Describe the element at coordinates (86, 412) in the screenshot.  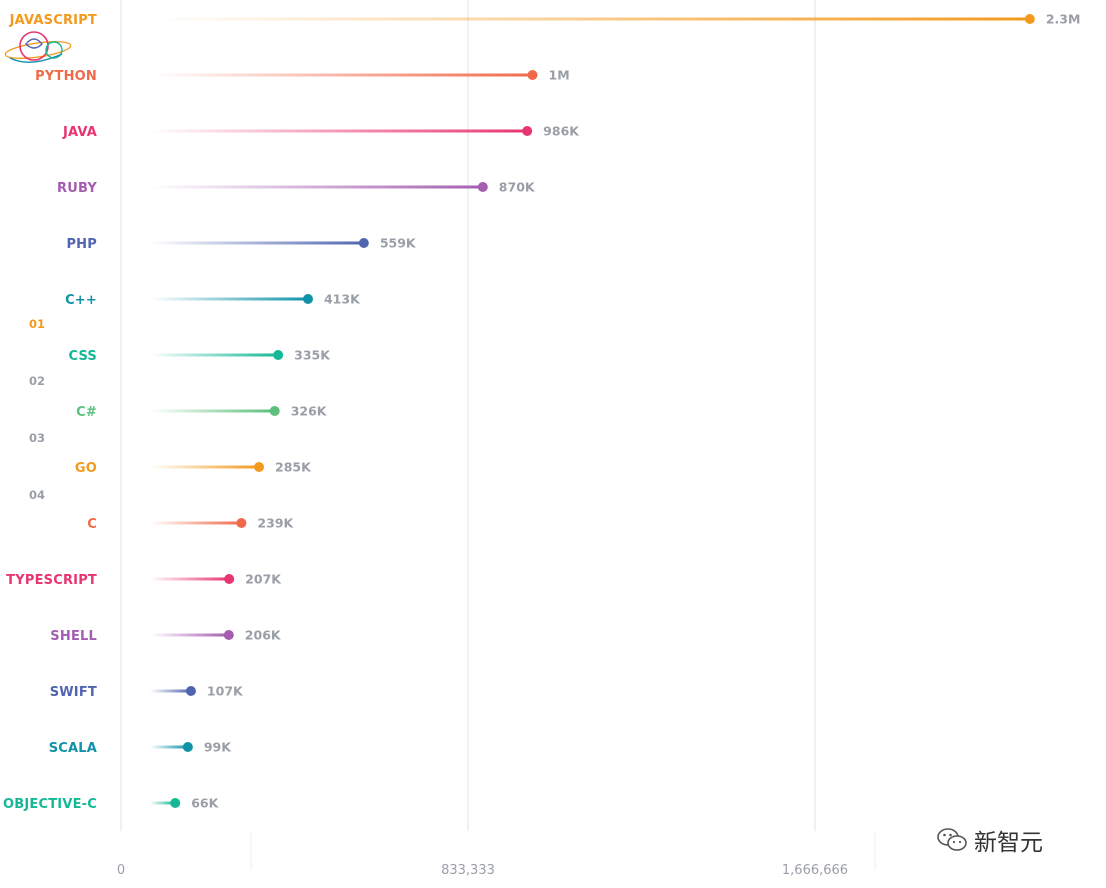
I see `category-label: C#` at that location.